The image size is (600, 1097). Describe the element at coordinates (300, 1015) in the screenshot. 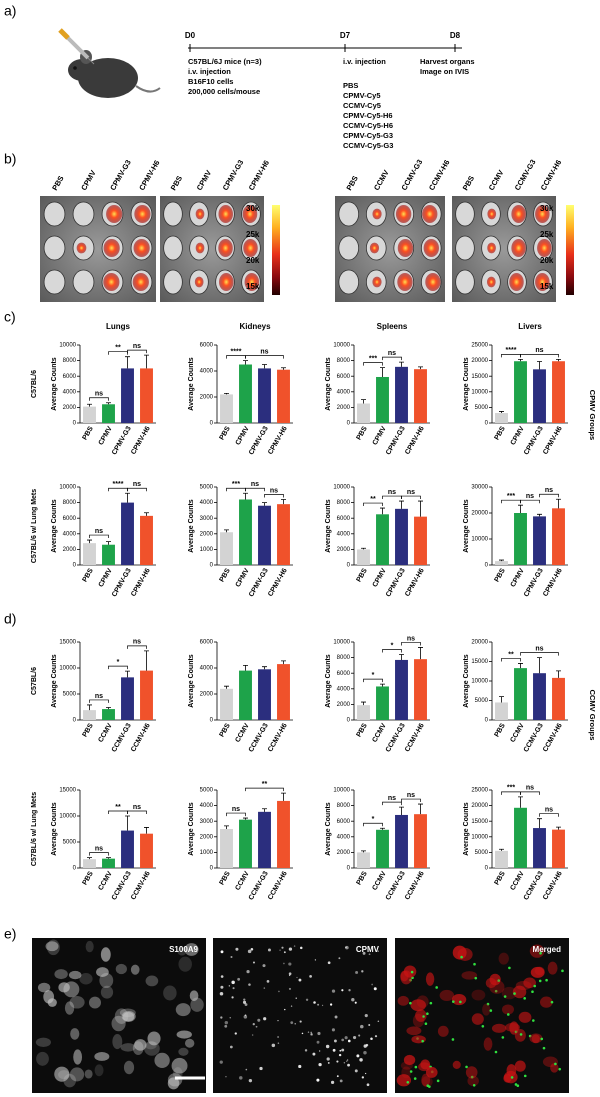

I see `micrograph` at that location.